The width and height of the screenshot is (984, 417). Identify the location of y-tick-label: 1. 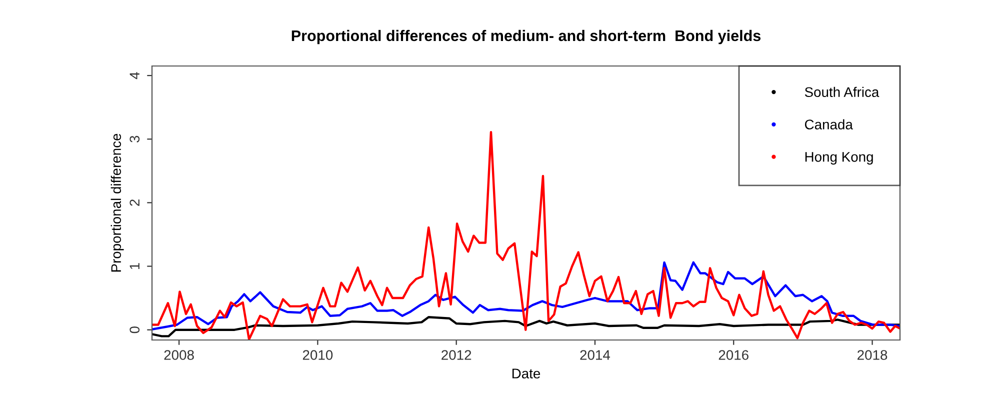
(135, 266).